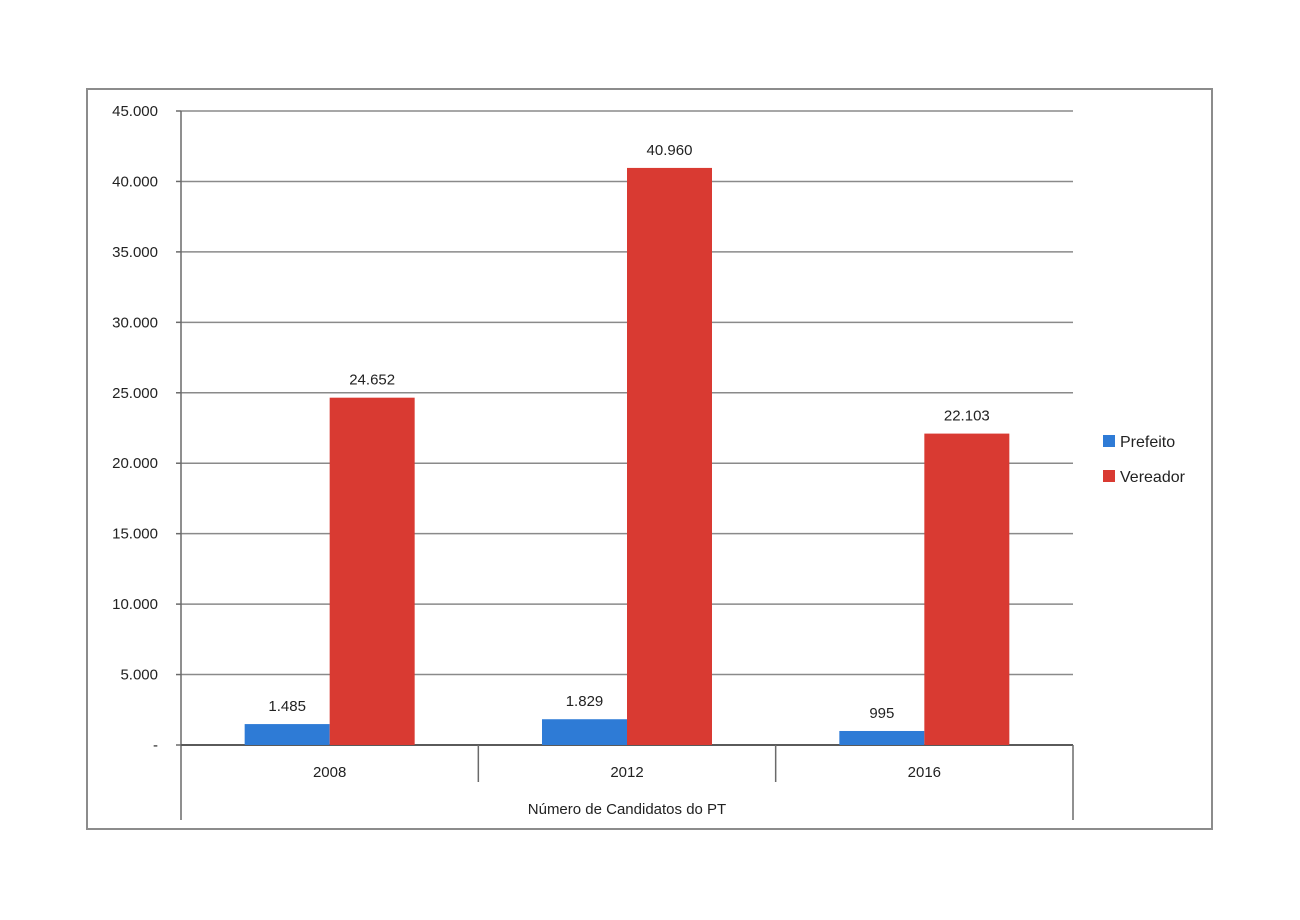 The width and height of the screenshot is (1300, 920). Describe the element at coordinates (135, 111) in the screenshot. I see `y-tick-label: 45.000` at that location.